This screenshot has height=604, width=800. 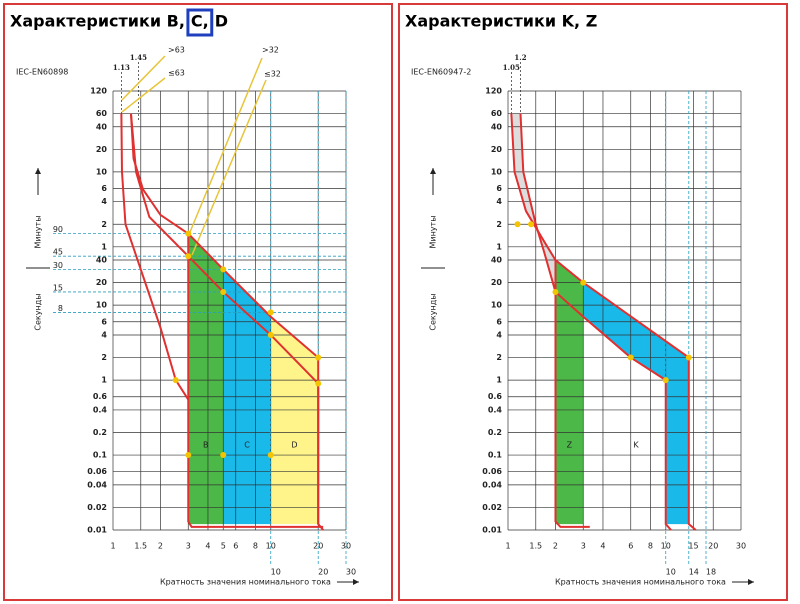 What do you see at coordinates (58, 287) in the screenshot?
I see `marker-y-label: 15` at bounding box center [58, 287].